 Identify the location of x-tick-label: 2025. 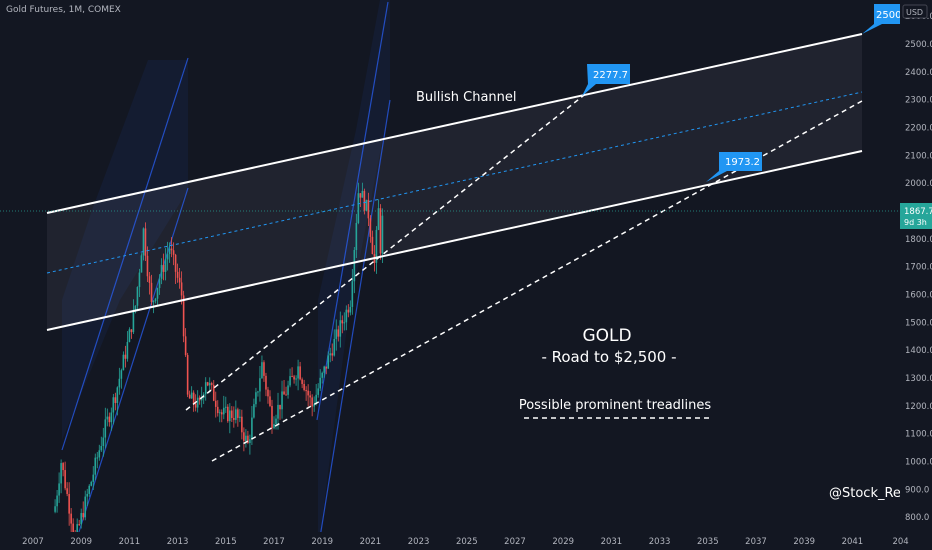
(467, 542).